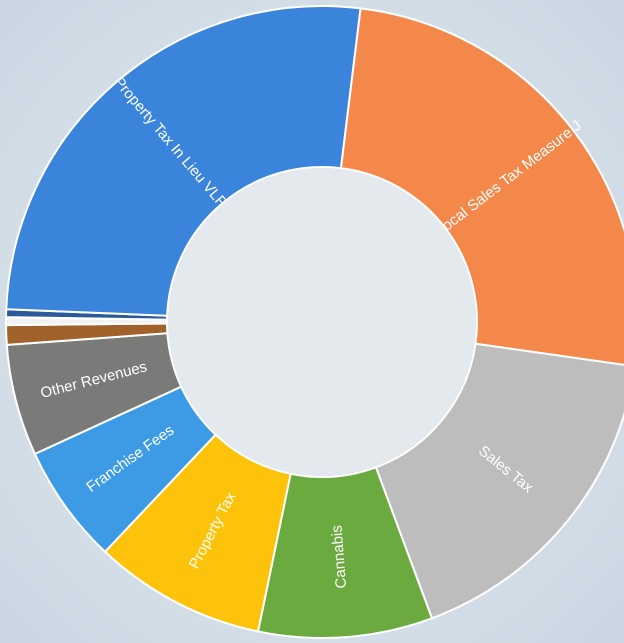 The height and width of the screenshot is (643, 624). I want to click on slice-label: Cannabis, so click(339, 557).